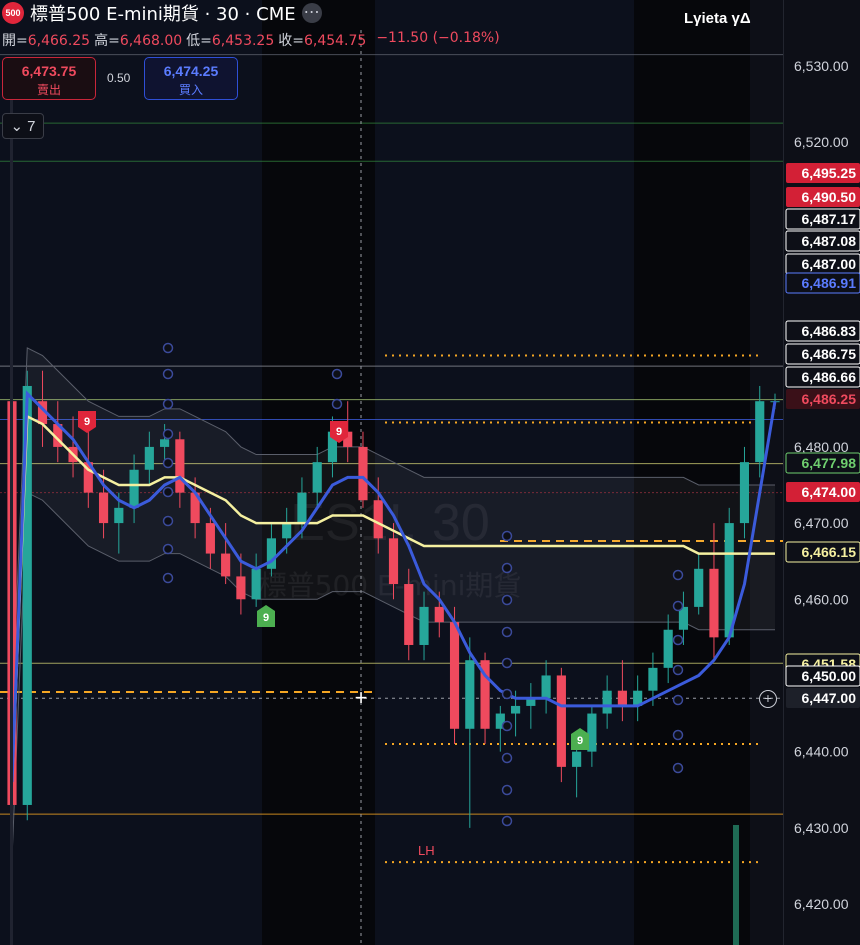 The width and height of the screenshot is (860, 945). I want to click on price-axis-divider, so click(783, 472).